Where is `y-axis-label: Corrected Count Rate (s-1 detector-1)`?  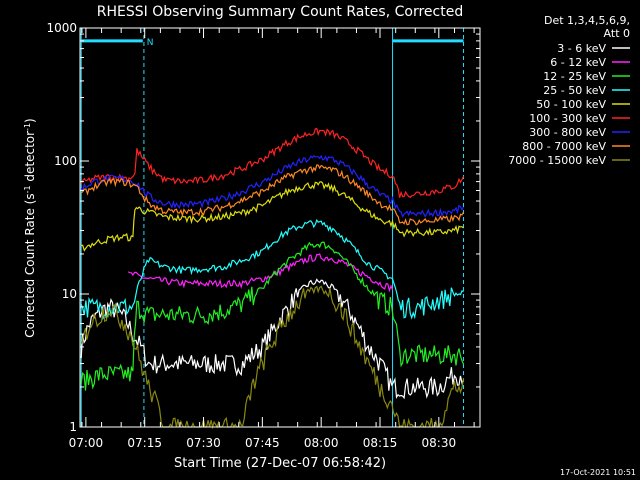 y-axis-label: Corrected Count Rate (s-1 detector-1) is located at coordinates (30, 227).